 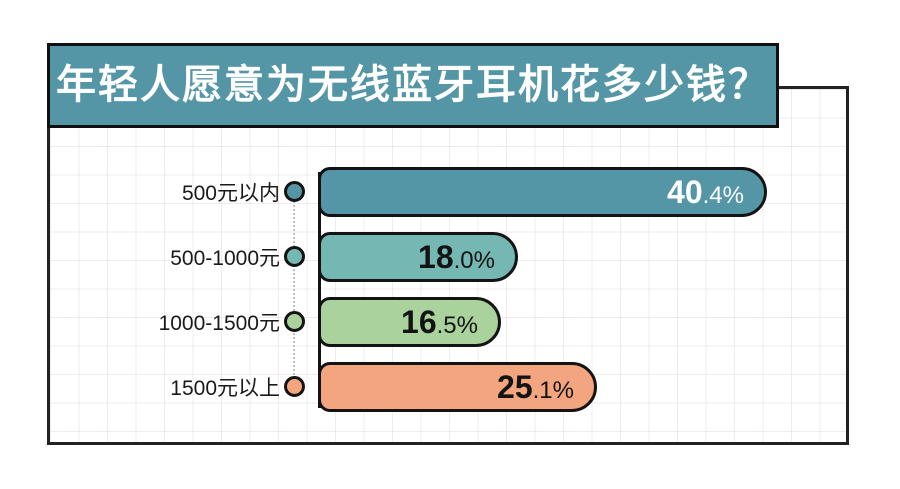 I want to click on chart-title: 年轻人愿意为无线蓝牙耳机花多少钱？, so click(x=413, y=84).